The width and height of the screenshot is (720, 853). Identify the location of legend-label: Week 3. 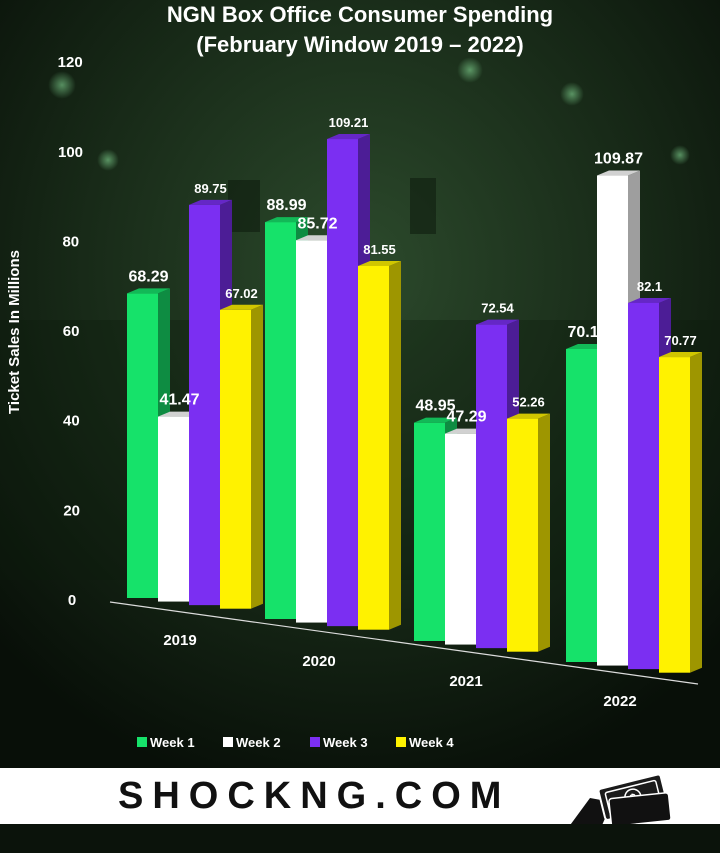
(345, 742).